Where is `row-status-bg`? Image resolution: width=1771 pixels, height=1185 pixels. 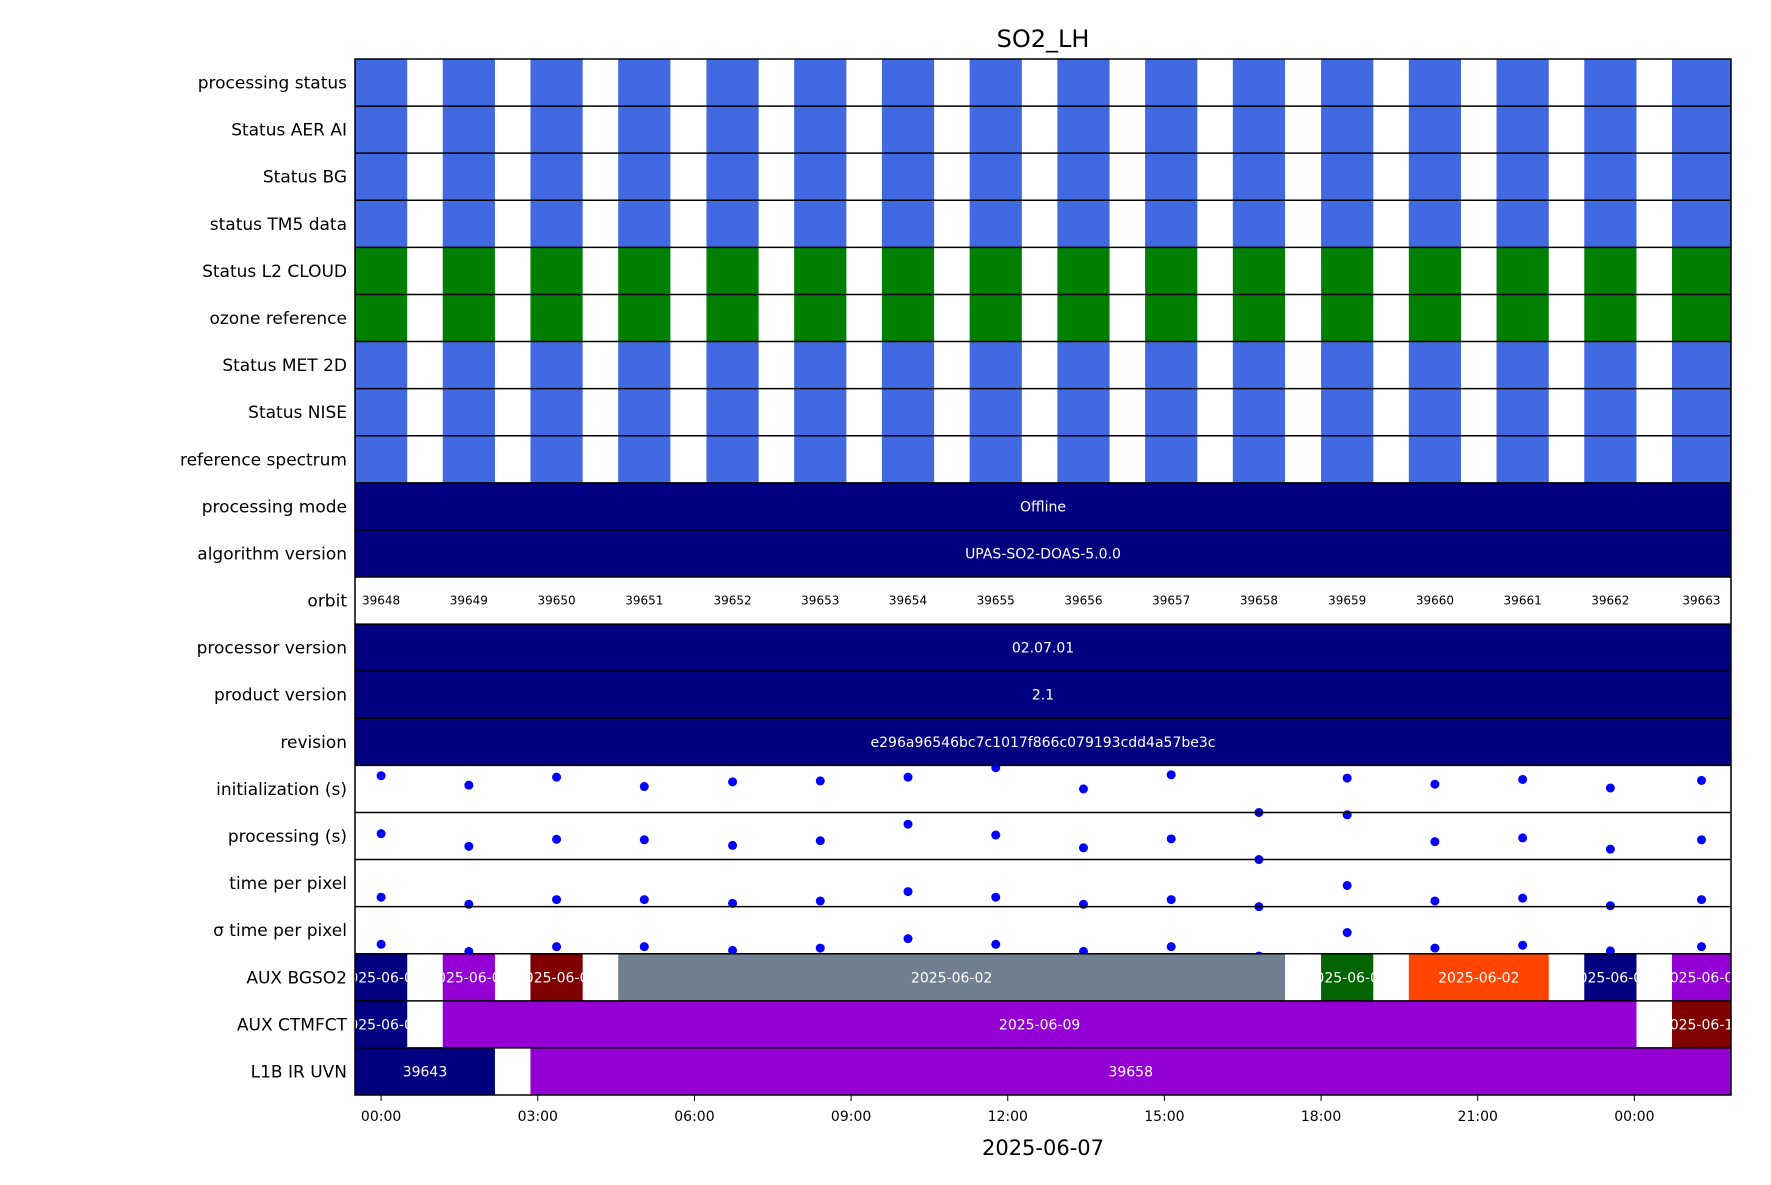 row-status-bg is located at coordinates (1043, 177).